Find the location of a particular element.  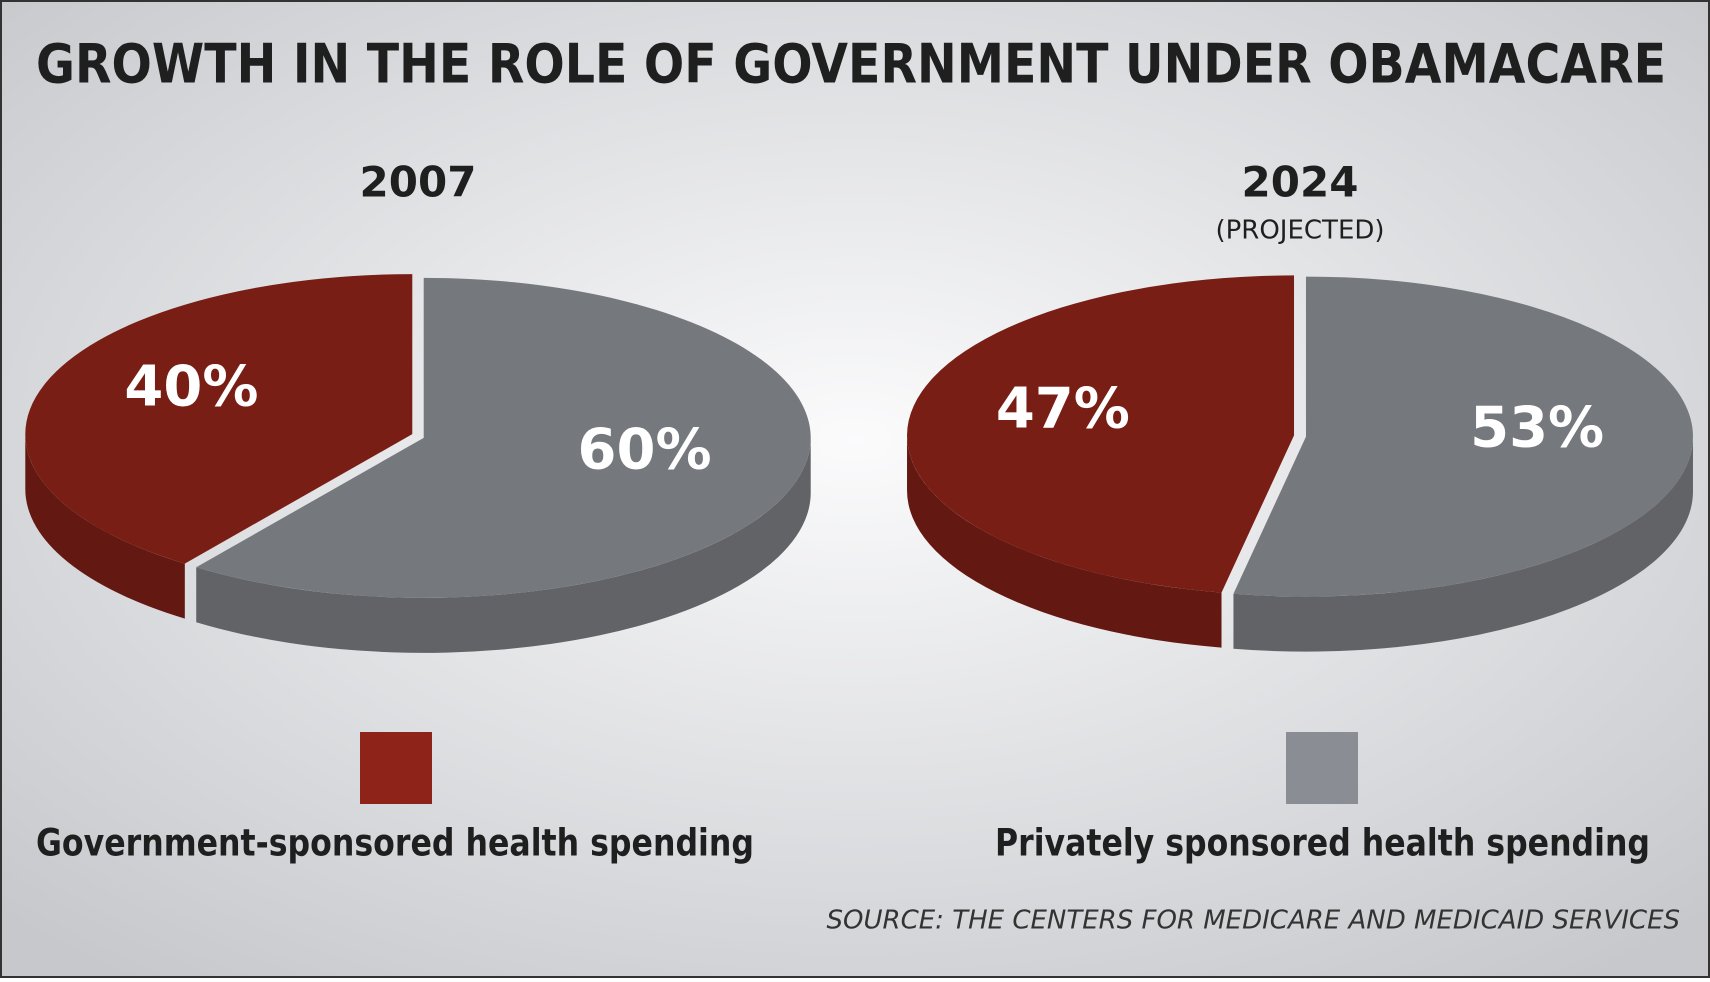

data-label: 47% is located at coordinates (1063, 409).